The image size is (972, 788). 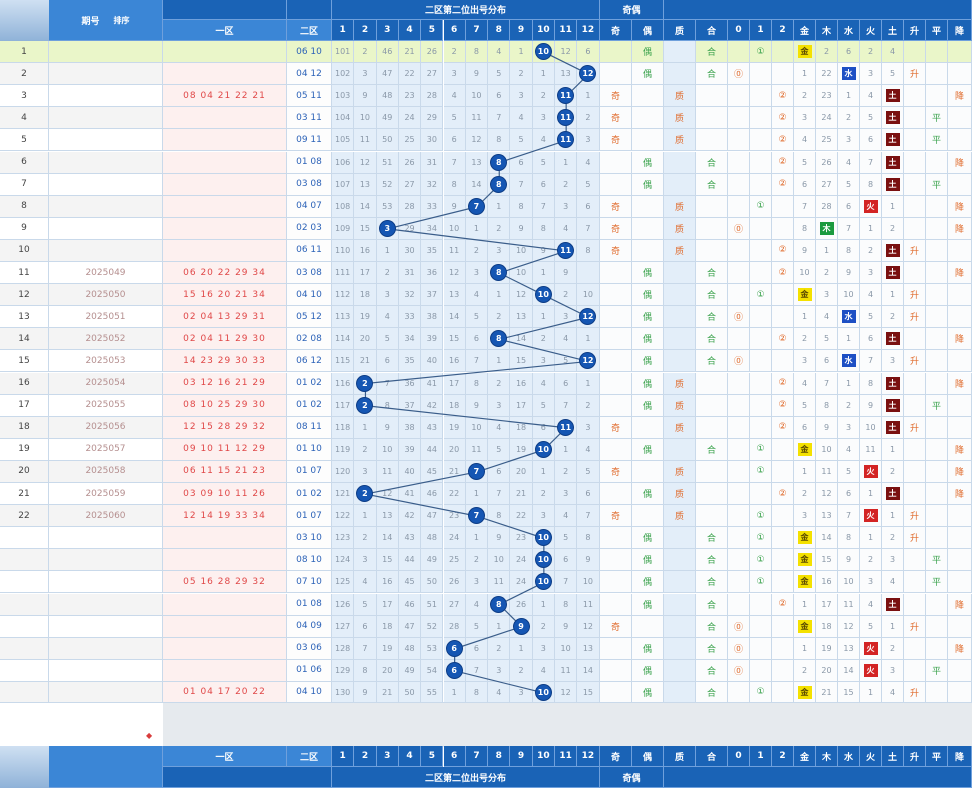 I want to click on row-index: 11, so click(x=24, y=273).